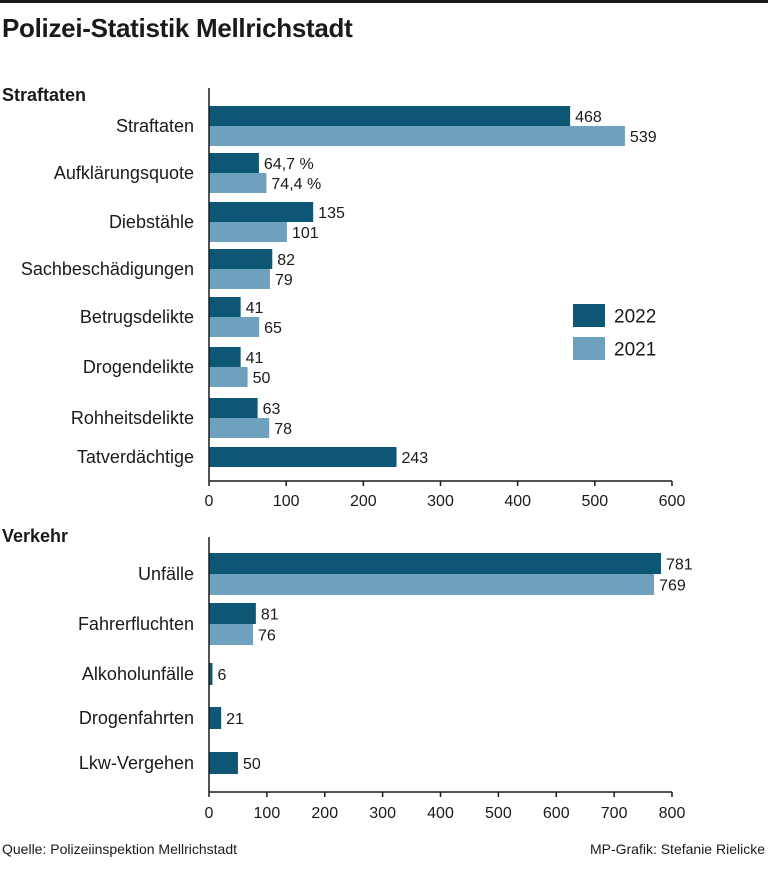 The image size is (768, 870). Describe the element at coordinates (234, 327) in the screenshot. I see `straftaten-bar-betrugsdelikte-2021` at that location.